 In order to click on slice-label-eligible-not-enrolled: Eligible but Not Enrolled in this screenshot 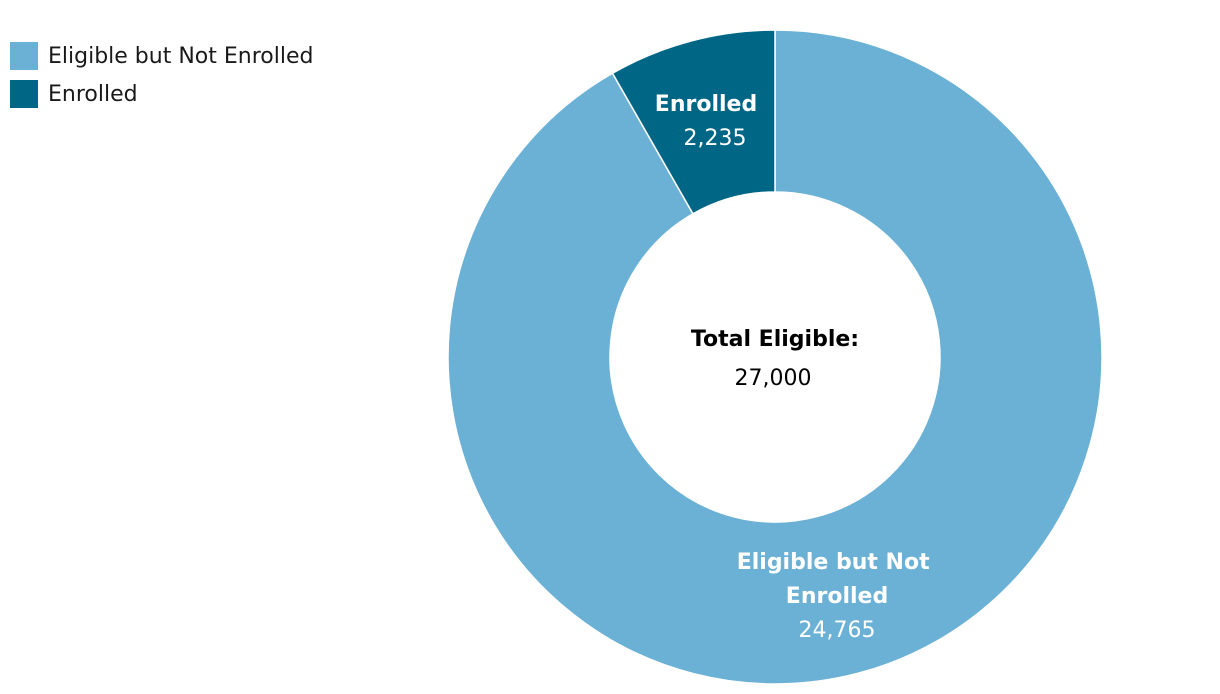, I will do `click(837, 579)`.